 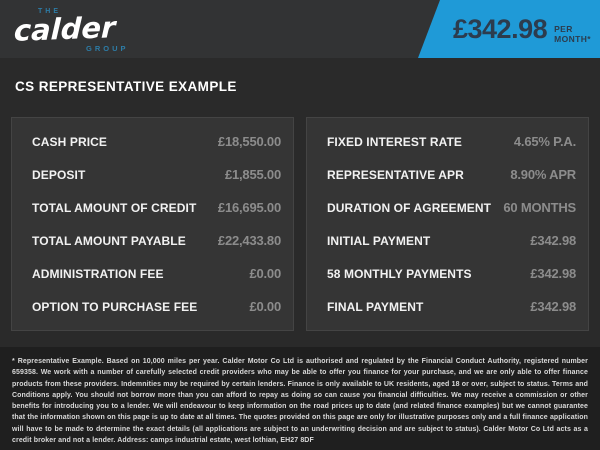 What do you see at coordinates (379, 240) in the screenshot?
I see `row-label: INITIAL PAYMENT` at bounding box center [379, 240].